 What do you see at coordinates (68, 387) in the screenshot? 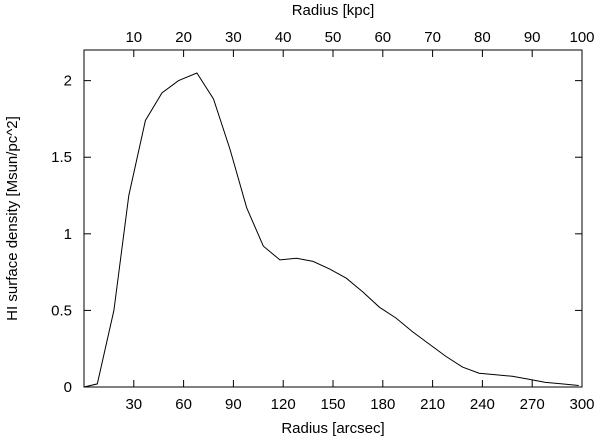
I see `y-tick-label: 0` at bounding box center [68, 387].